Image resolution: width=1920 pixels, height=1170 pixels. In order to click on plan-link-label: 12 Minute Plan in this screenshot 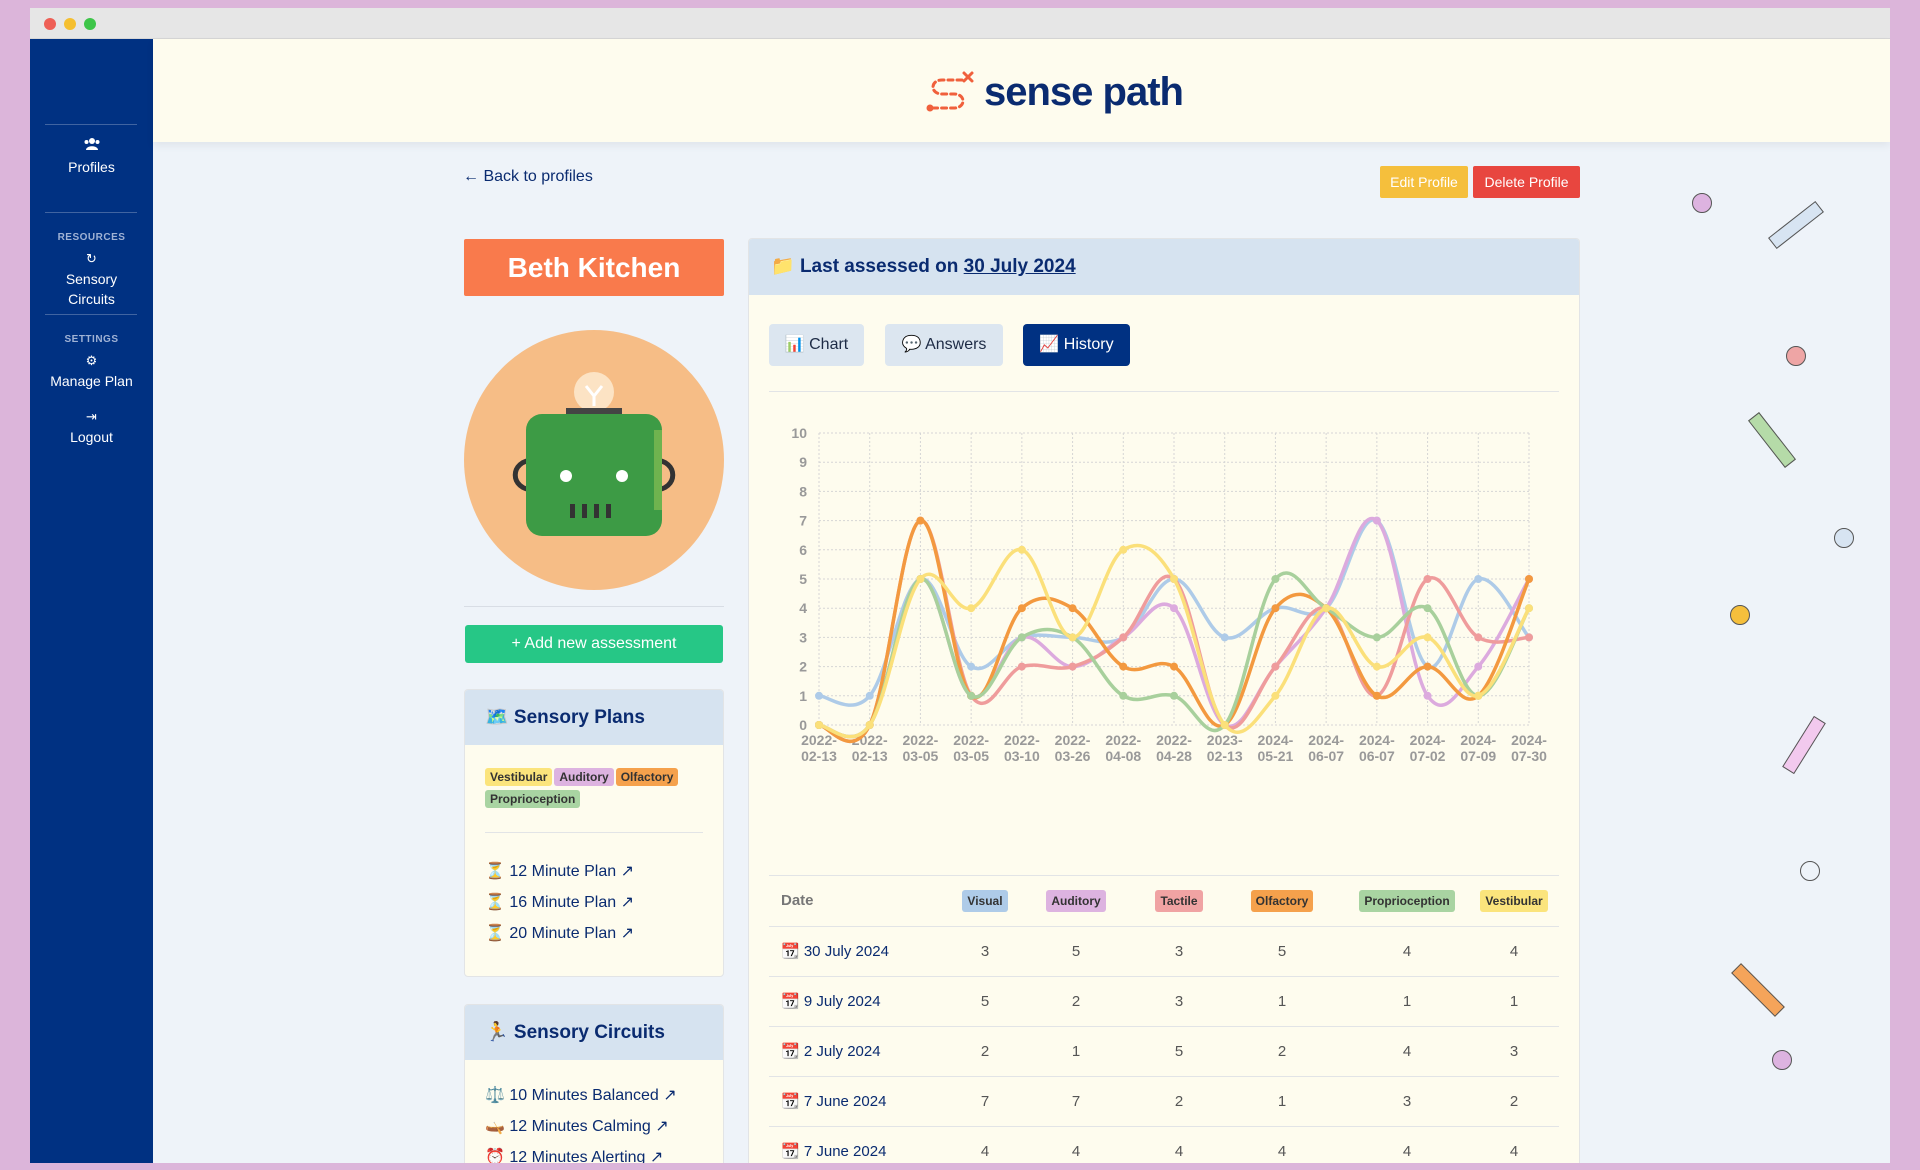, I will do `click(563, 871)`.